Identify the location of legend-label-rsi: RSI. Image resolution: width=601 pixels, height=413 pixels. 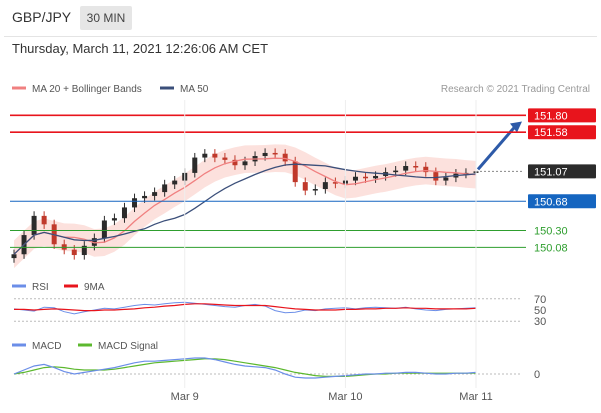
(40, 287).